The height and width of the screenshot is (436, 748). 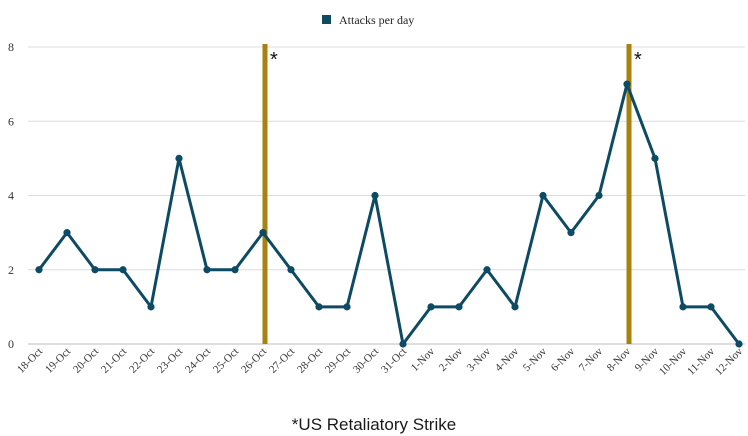 I want to click on x-tick-label-28-Oct: 28-Oct, so click(x=310, y=361).